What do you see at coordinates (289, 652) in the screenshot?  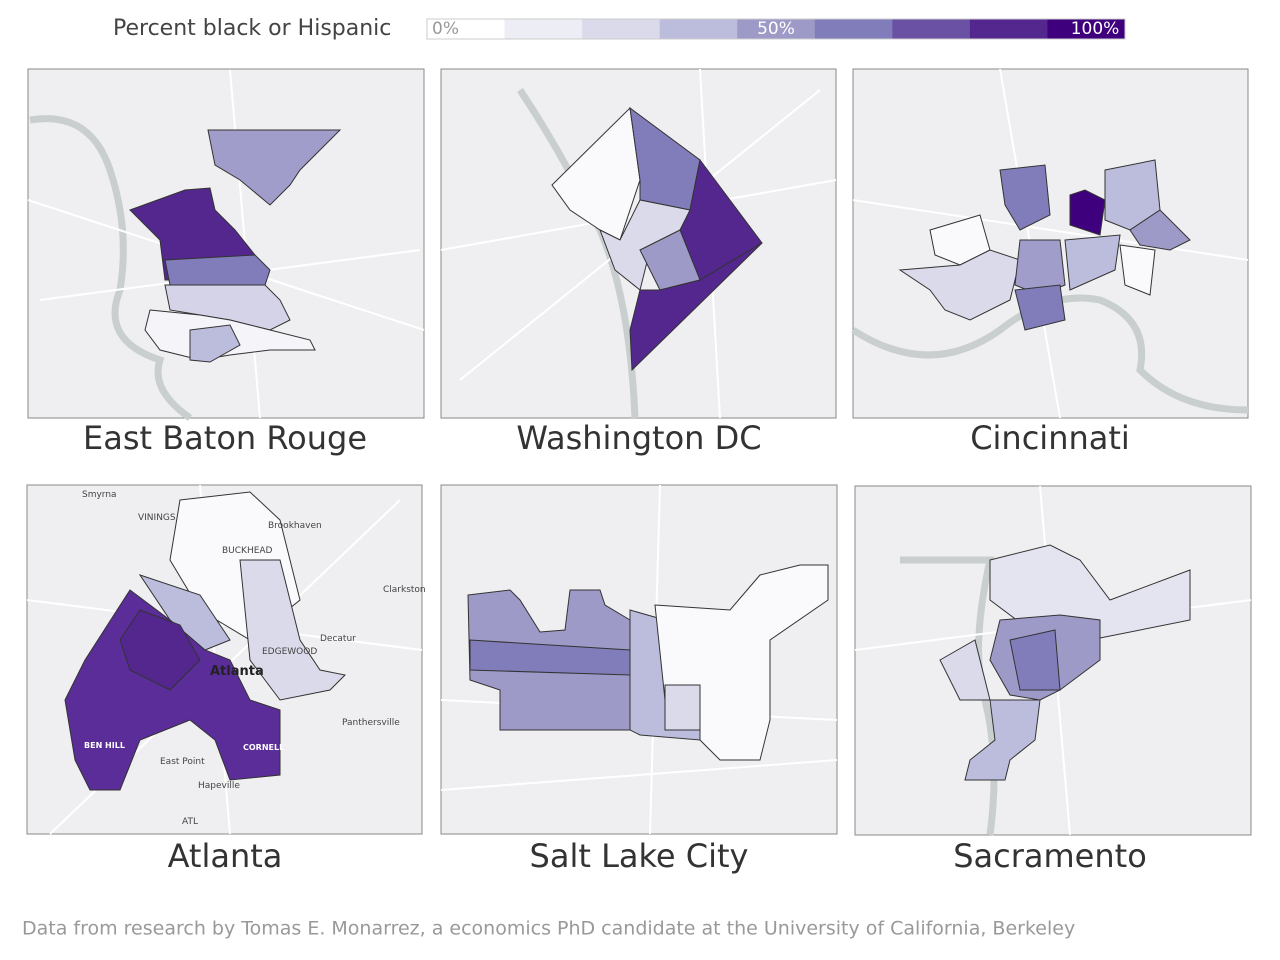 I see `place-label: EDGEWOOD` at bounding box center [289, 652].